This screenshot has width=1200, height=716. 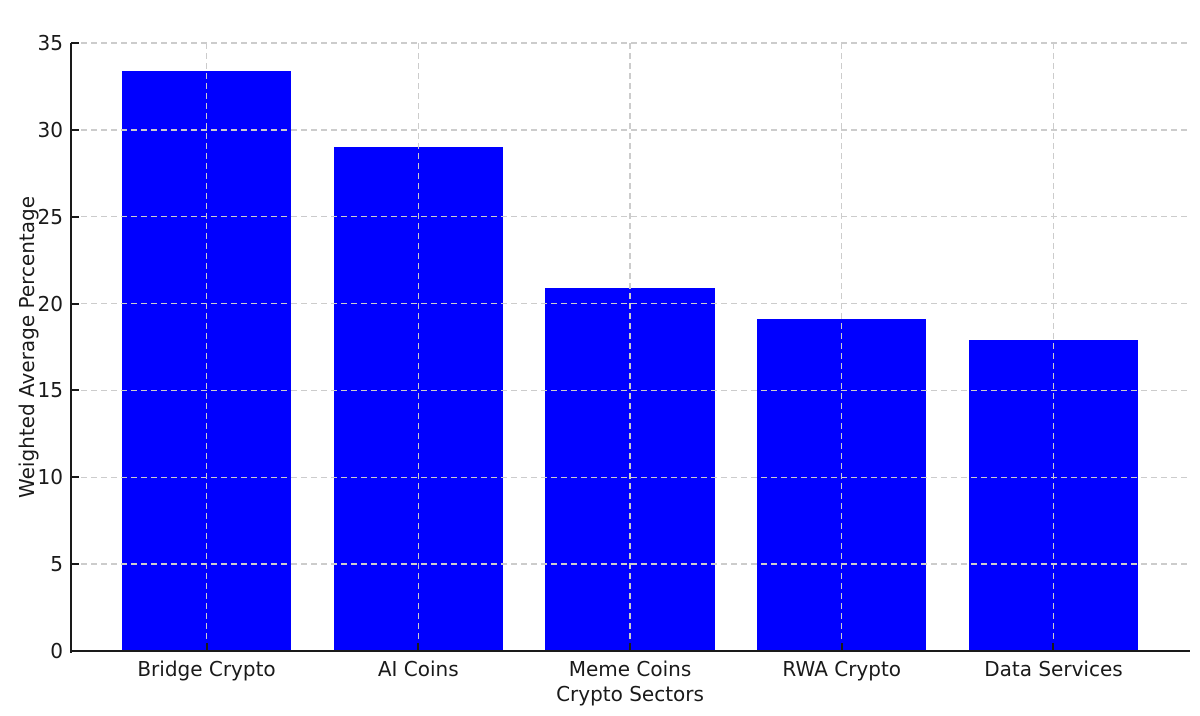 I want to click on gridline-x-data-services, so click(x=1053, y=347).